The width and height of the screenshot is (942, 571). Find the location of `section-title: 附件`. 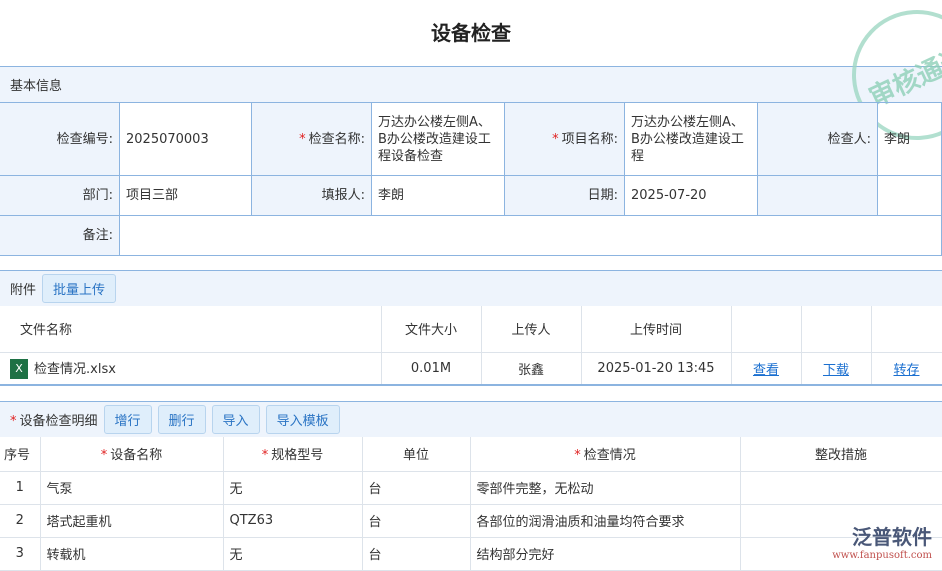

section-title: 附件 is located at coordinates (23, 290).